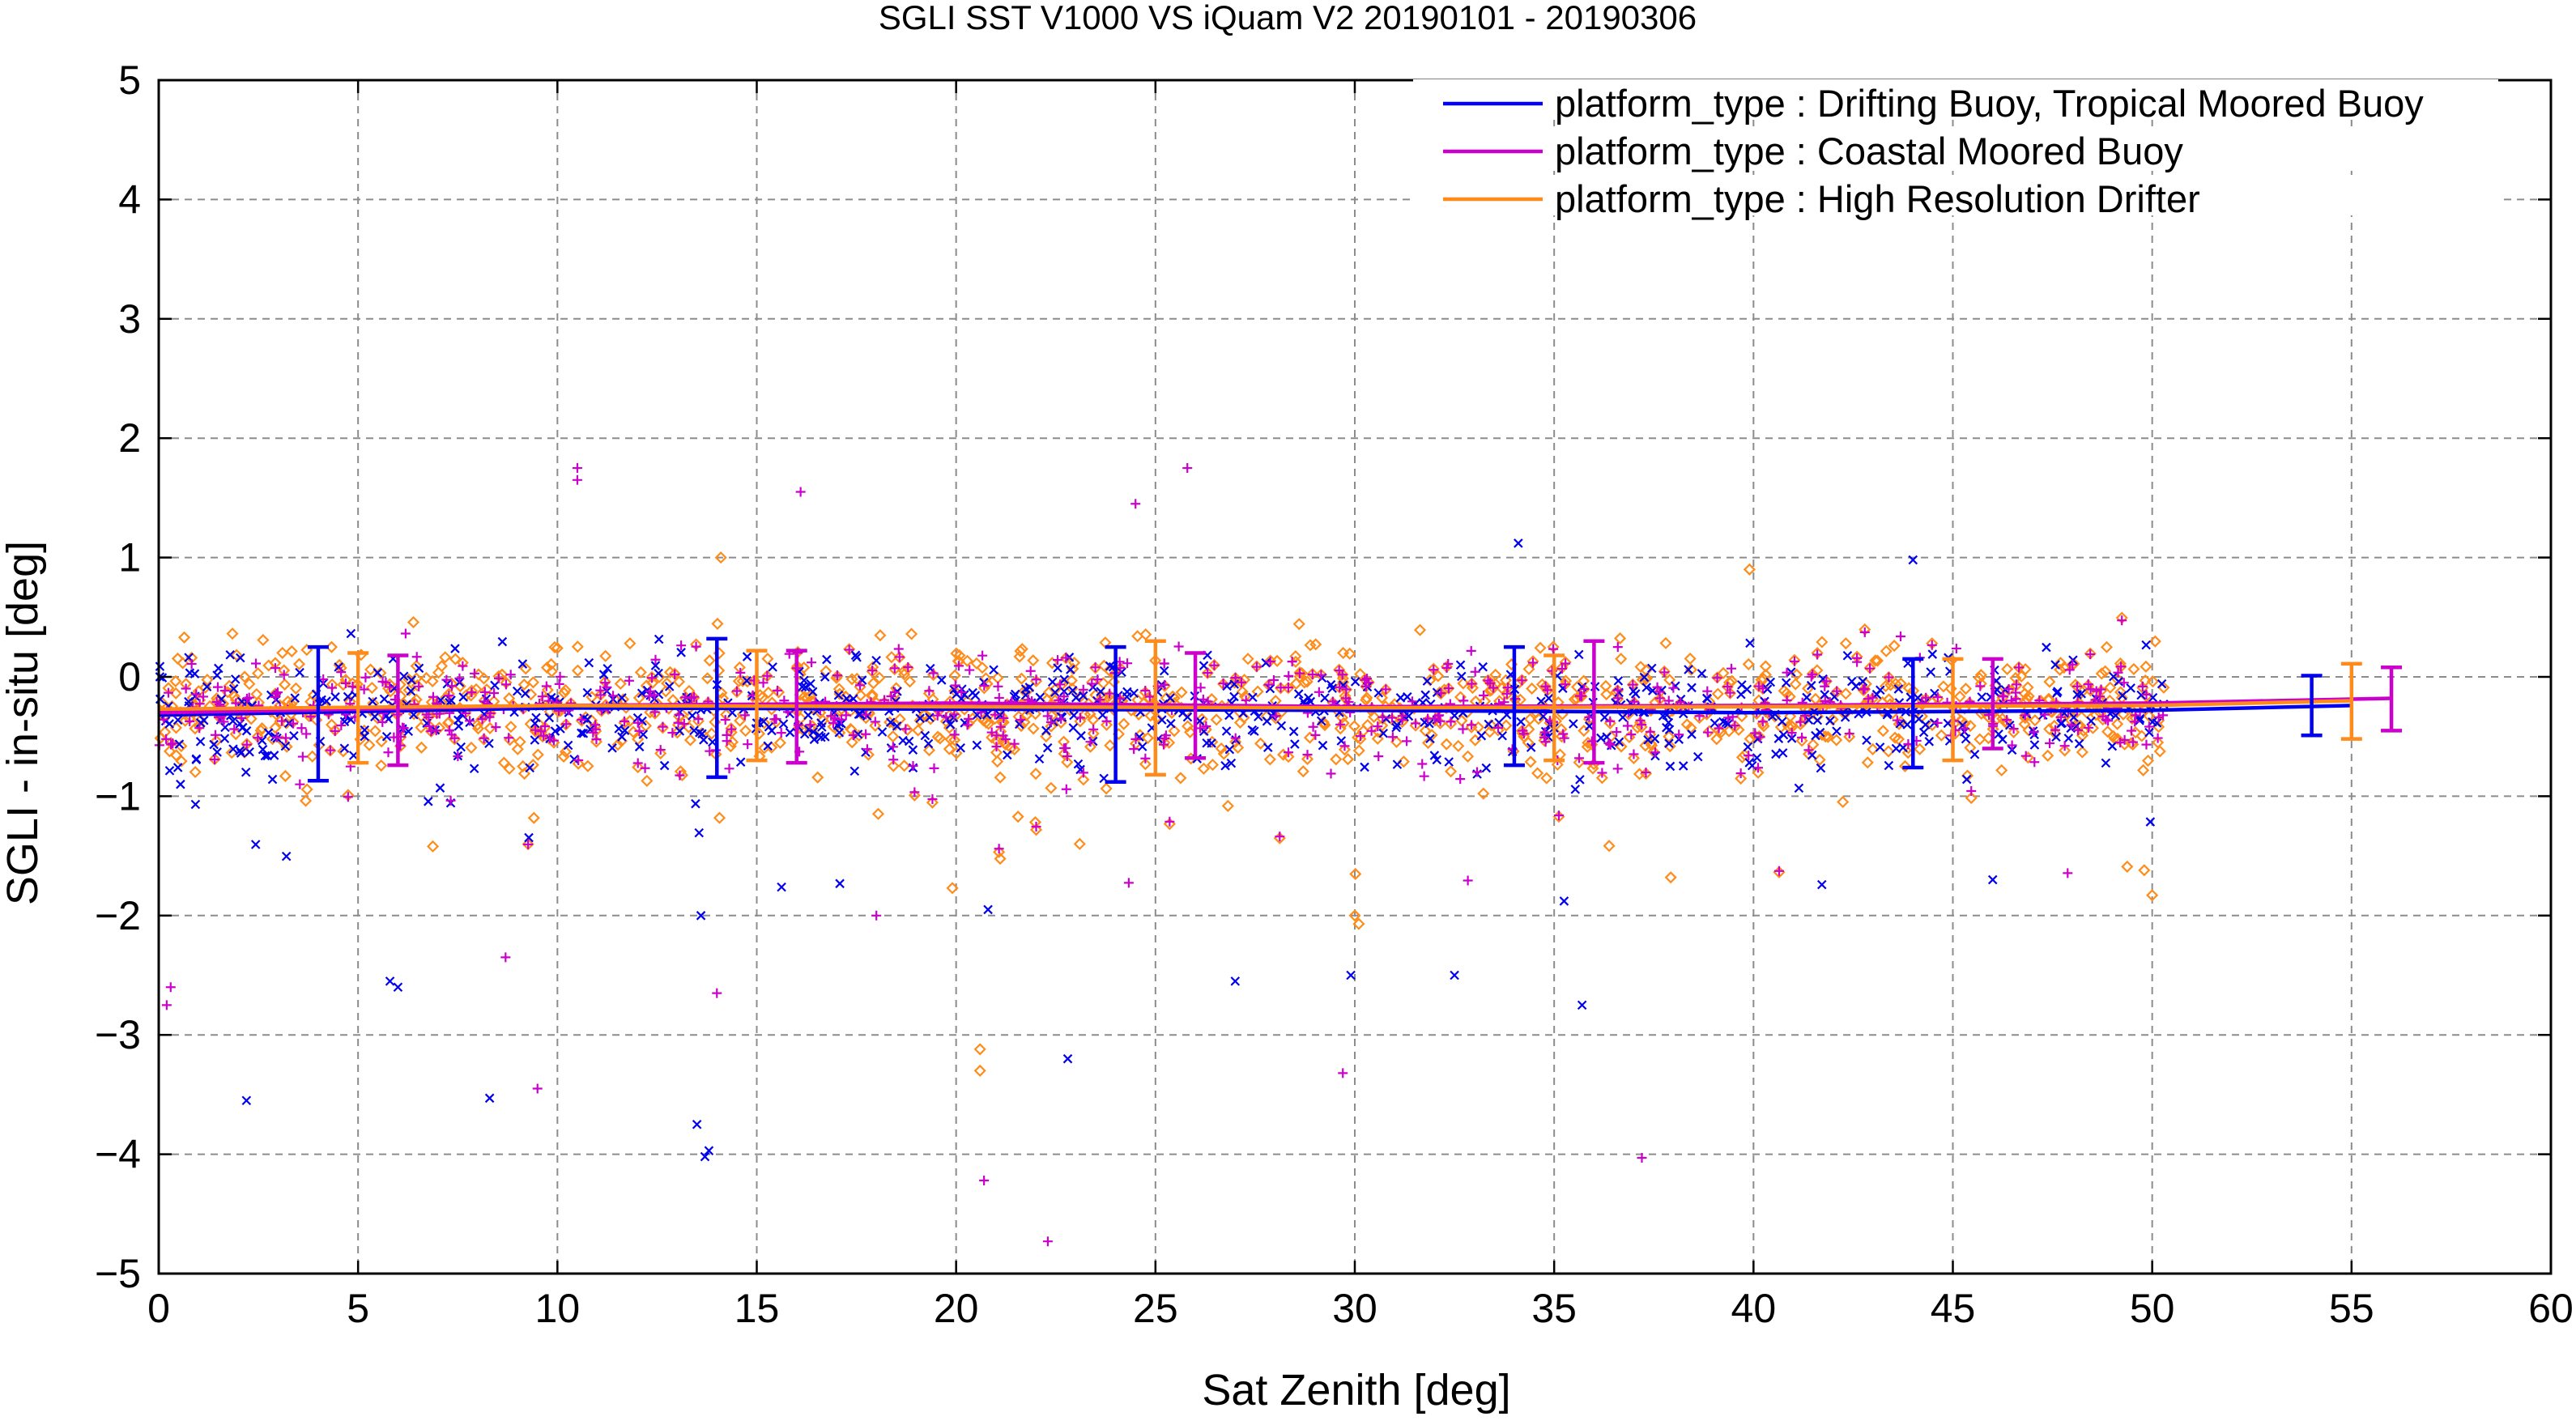  Describe the element at coordinates (757, 1309) in the screenshot. I see `x-tick-label: 15` at that location.